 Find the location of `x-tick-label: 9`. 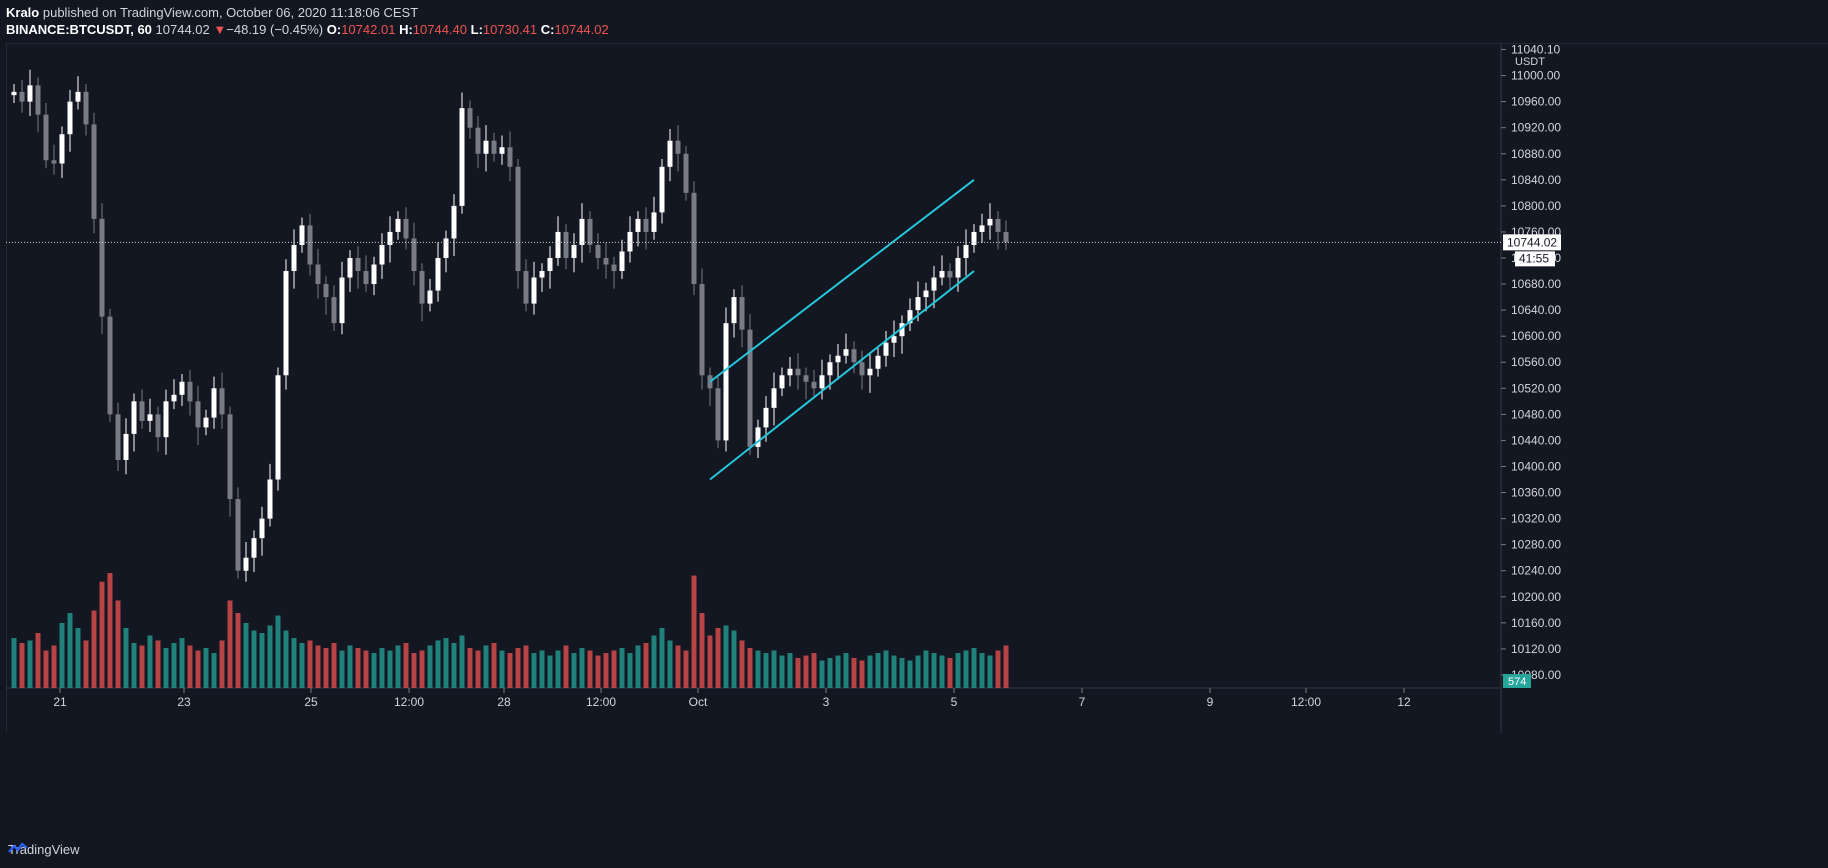

x-tick-label: 9 is located at coordinates (1210, 702).